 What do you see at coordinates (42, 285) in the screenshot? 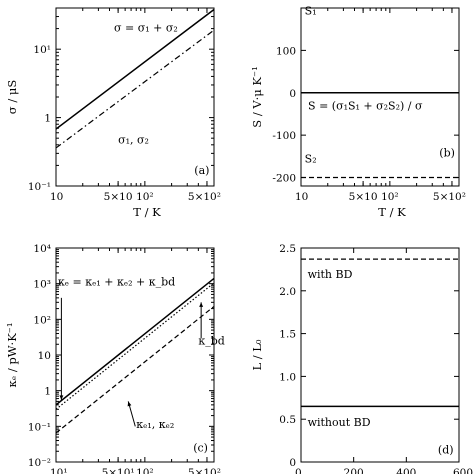
I see `y-tick-label: 10³` at bounding box center [42, 285].